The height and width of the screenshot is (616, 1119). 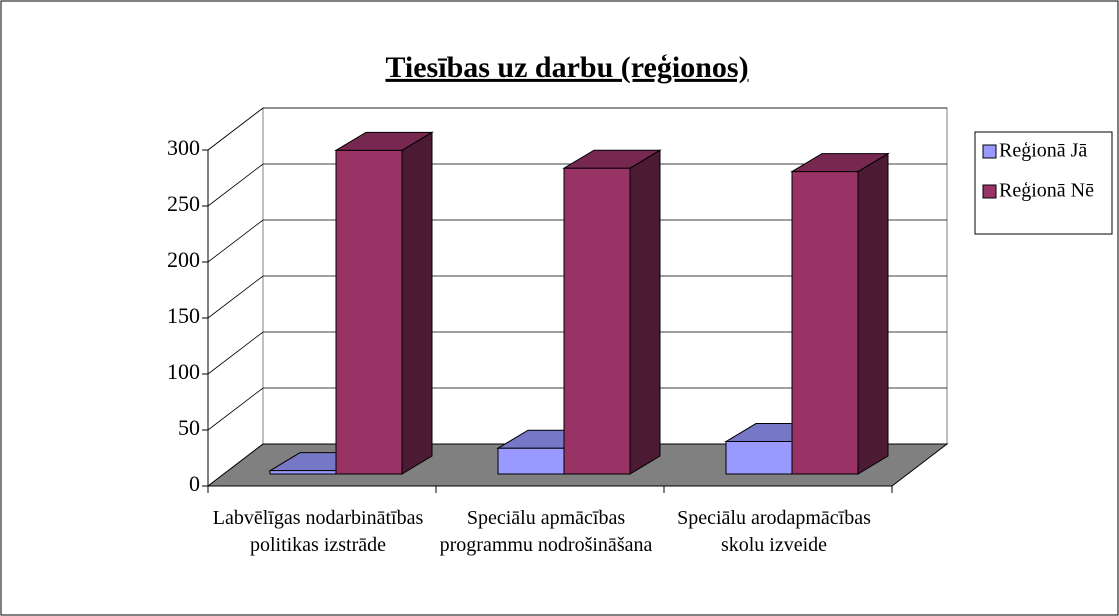 I want to click on legend-label: Reģionā Nē, so click(x=1046, y=191).